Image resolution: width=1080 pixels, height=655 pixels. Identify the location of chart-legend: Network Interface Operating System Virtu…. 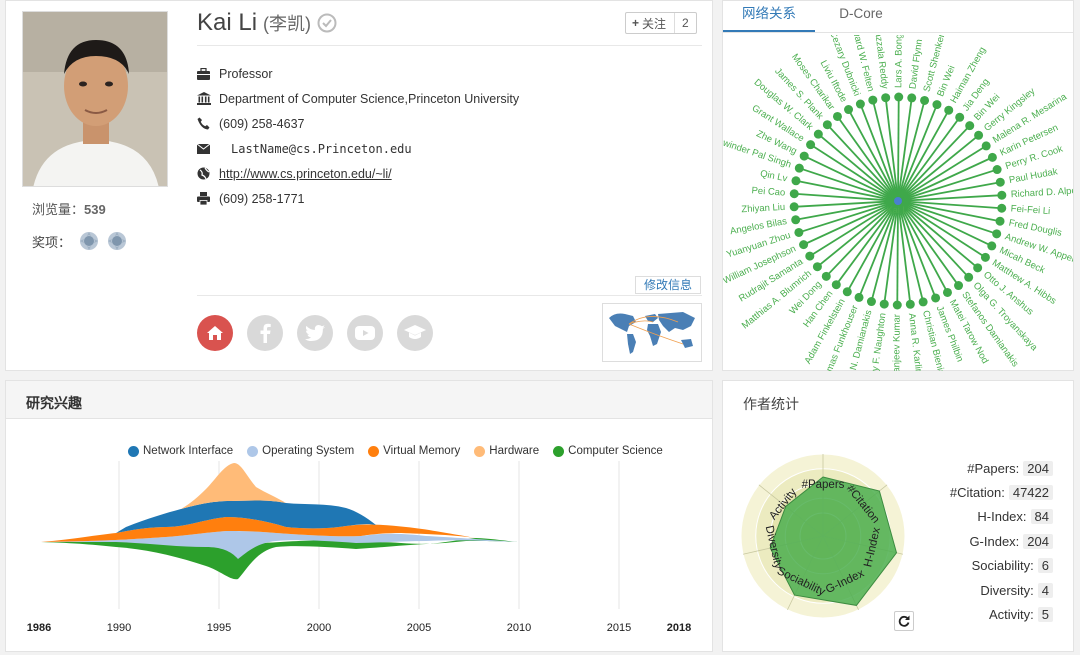
(395, 451).